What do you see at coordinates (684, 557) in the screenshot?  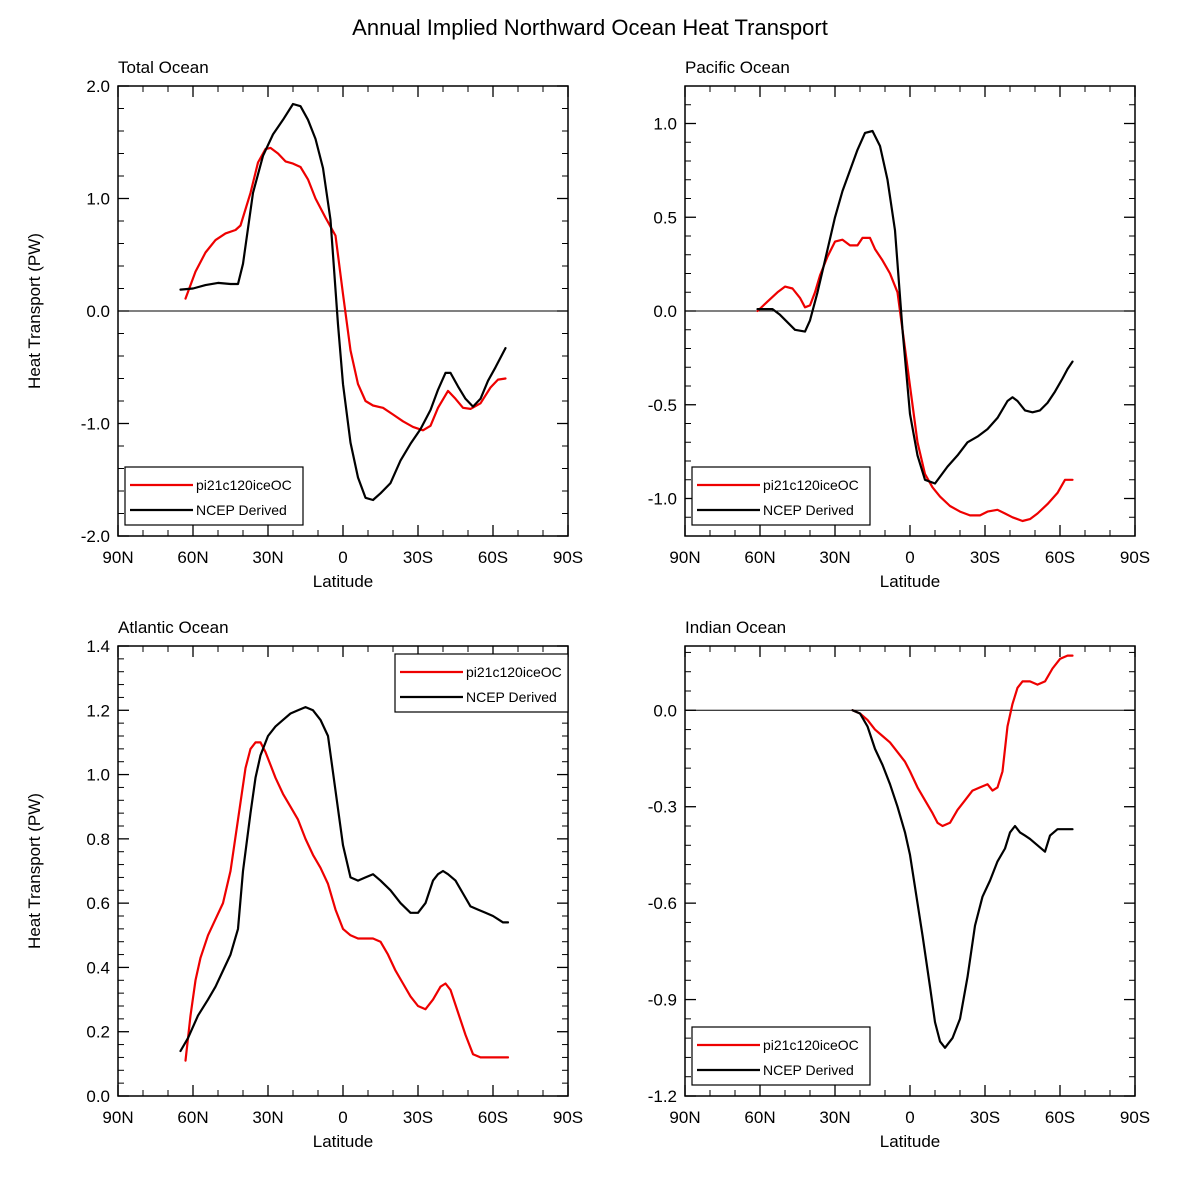 I see `pacific-ocean-x-tick-label: 90N` at bounding box center [684, 557].